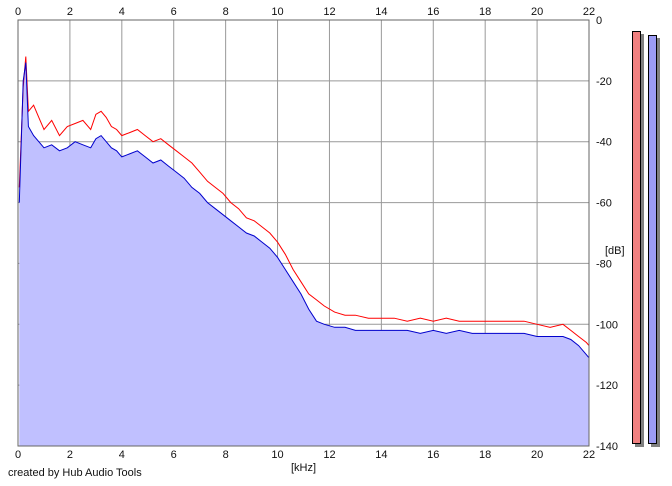 The width and height of the screenshot is (672, 486). I want to click on x-tick-label-bottom: 10, so click(277, 455).